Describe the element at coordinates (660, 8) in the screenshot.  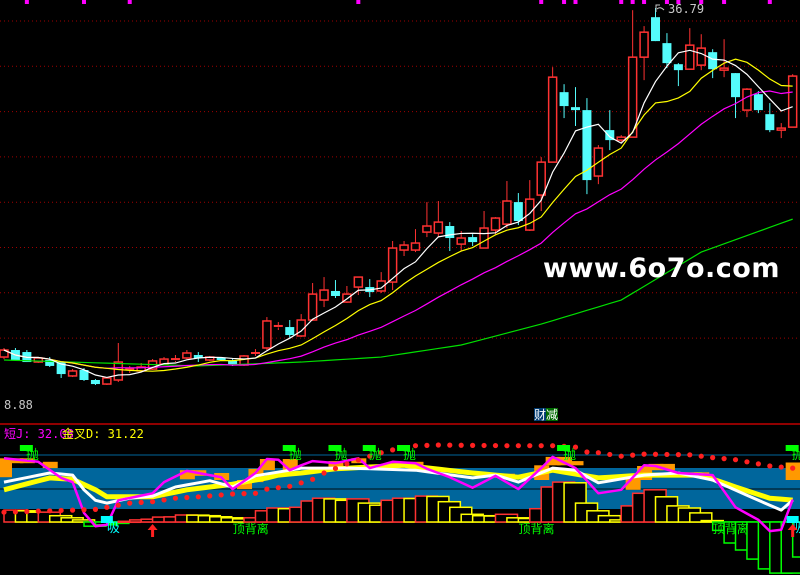
I see `high-pointer-icon` at that location.